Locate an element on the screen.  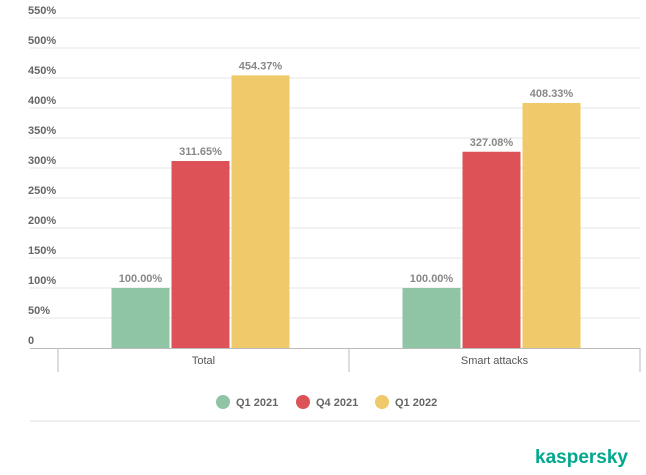
y-tick-label: 500% is located at coordinates (42, 41).